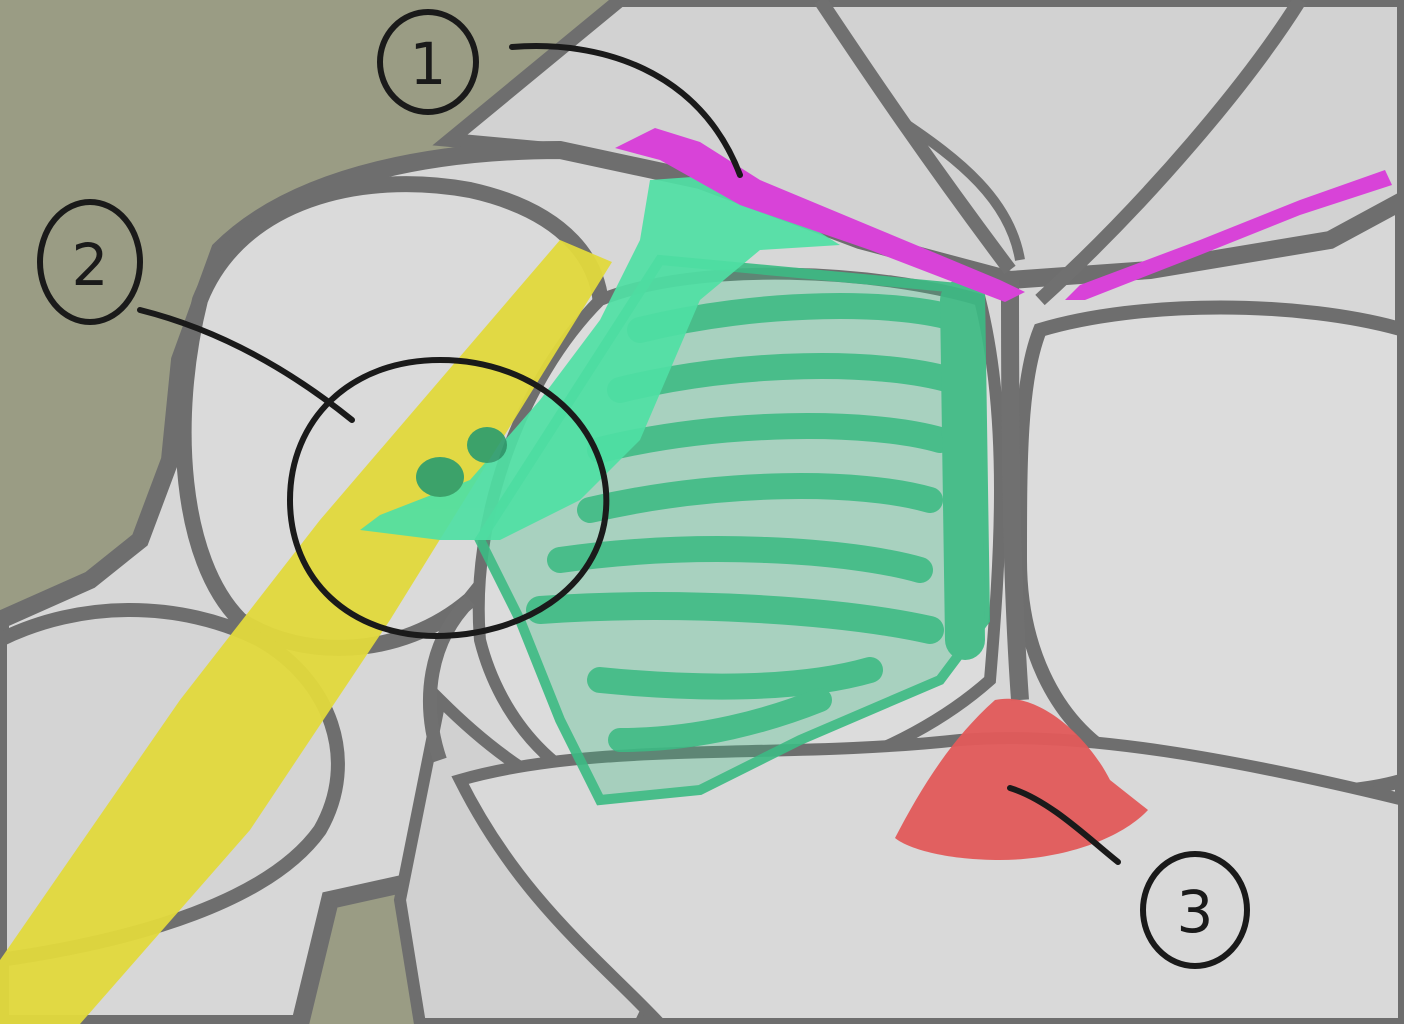  What do you see at coordinates (90, 265) in the screenshot?
I see `callout-2-number: 2` at bounding box center [90, 265].